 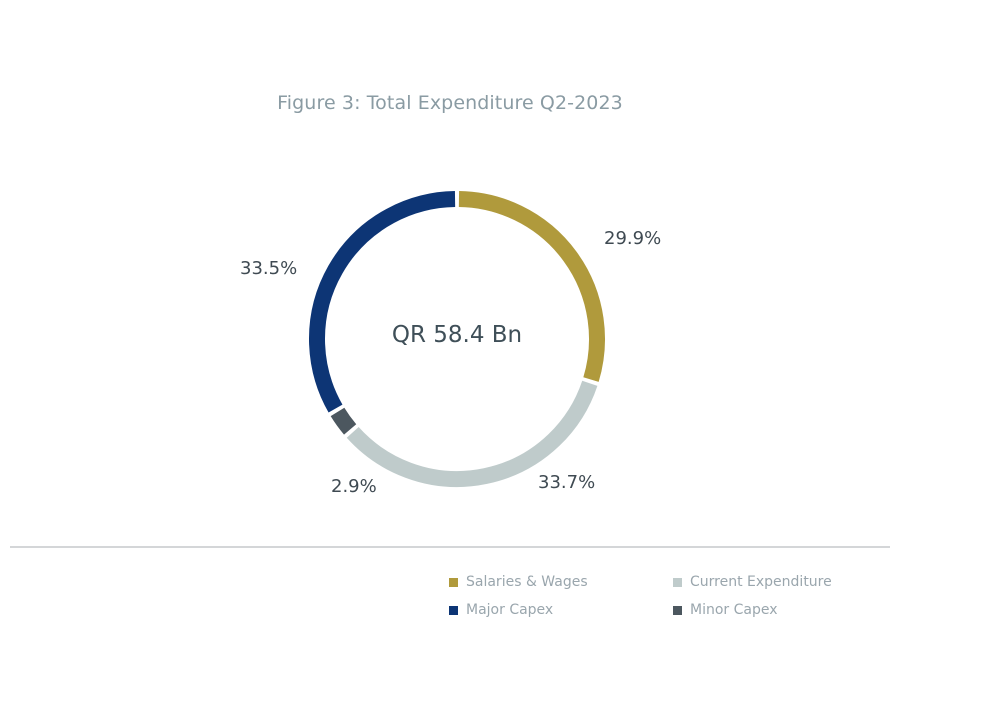 I want to click on separator-line, so click(x=450, y=547).